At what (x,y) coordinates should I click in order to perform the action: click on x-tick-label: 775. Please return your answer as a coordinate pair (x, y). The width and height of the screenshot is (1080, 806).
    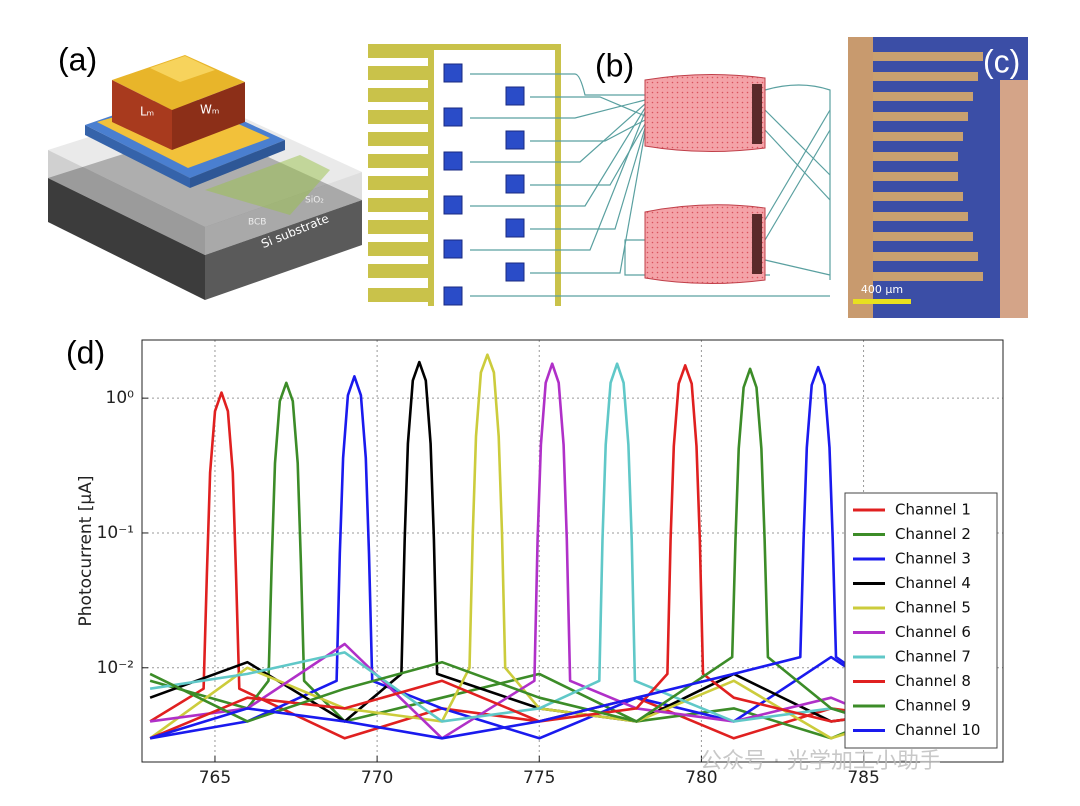
    Looking at the image, I should click on (539, 778).